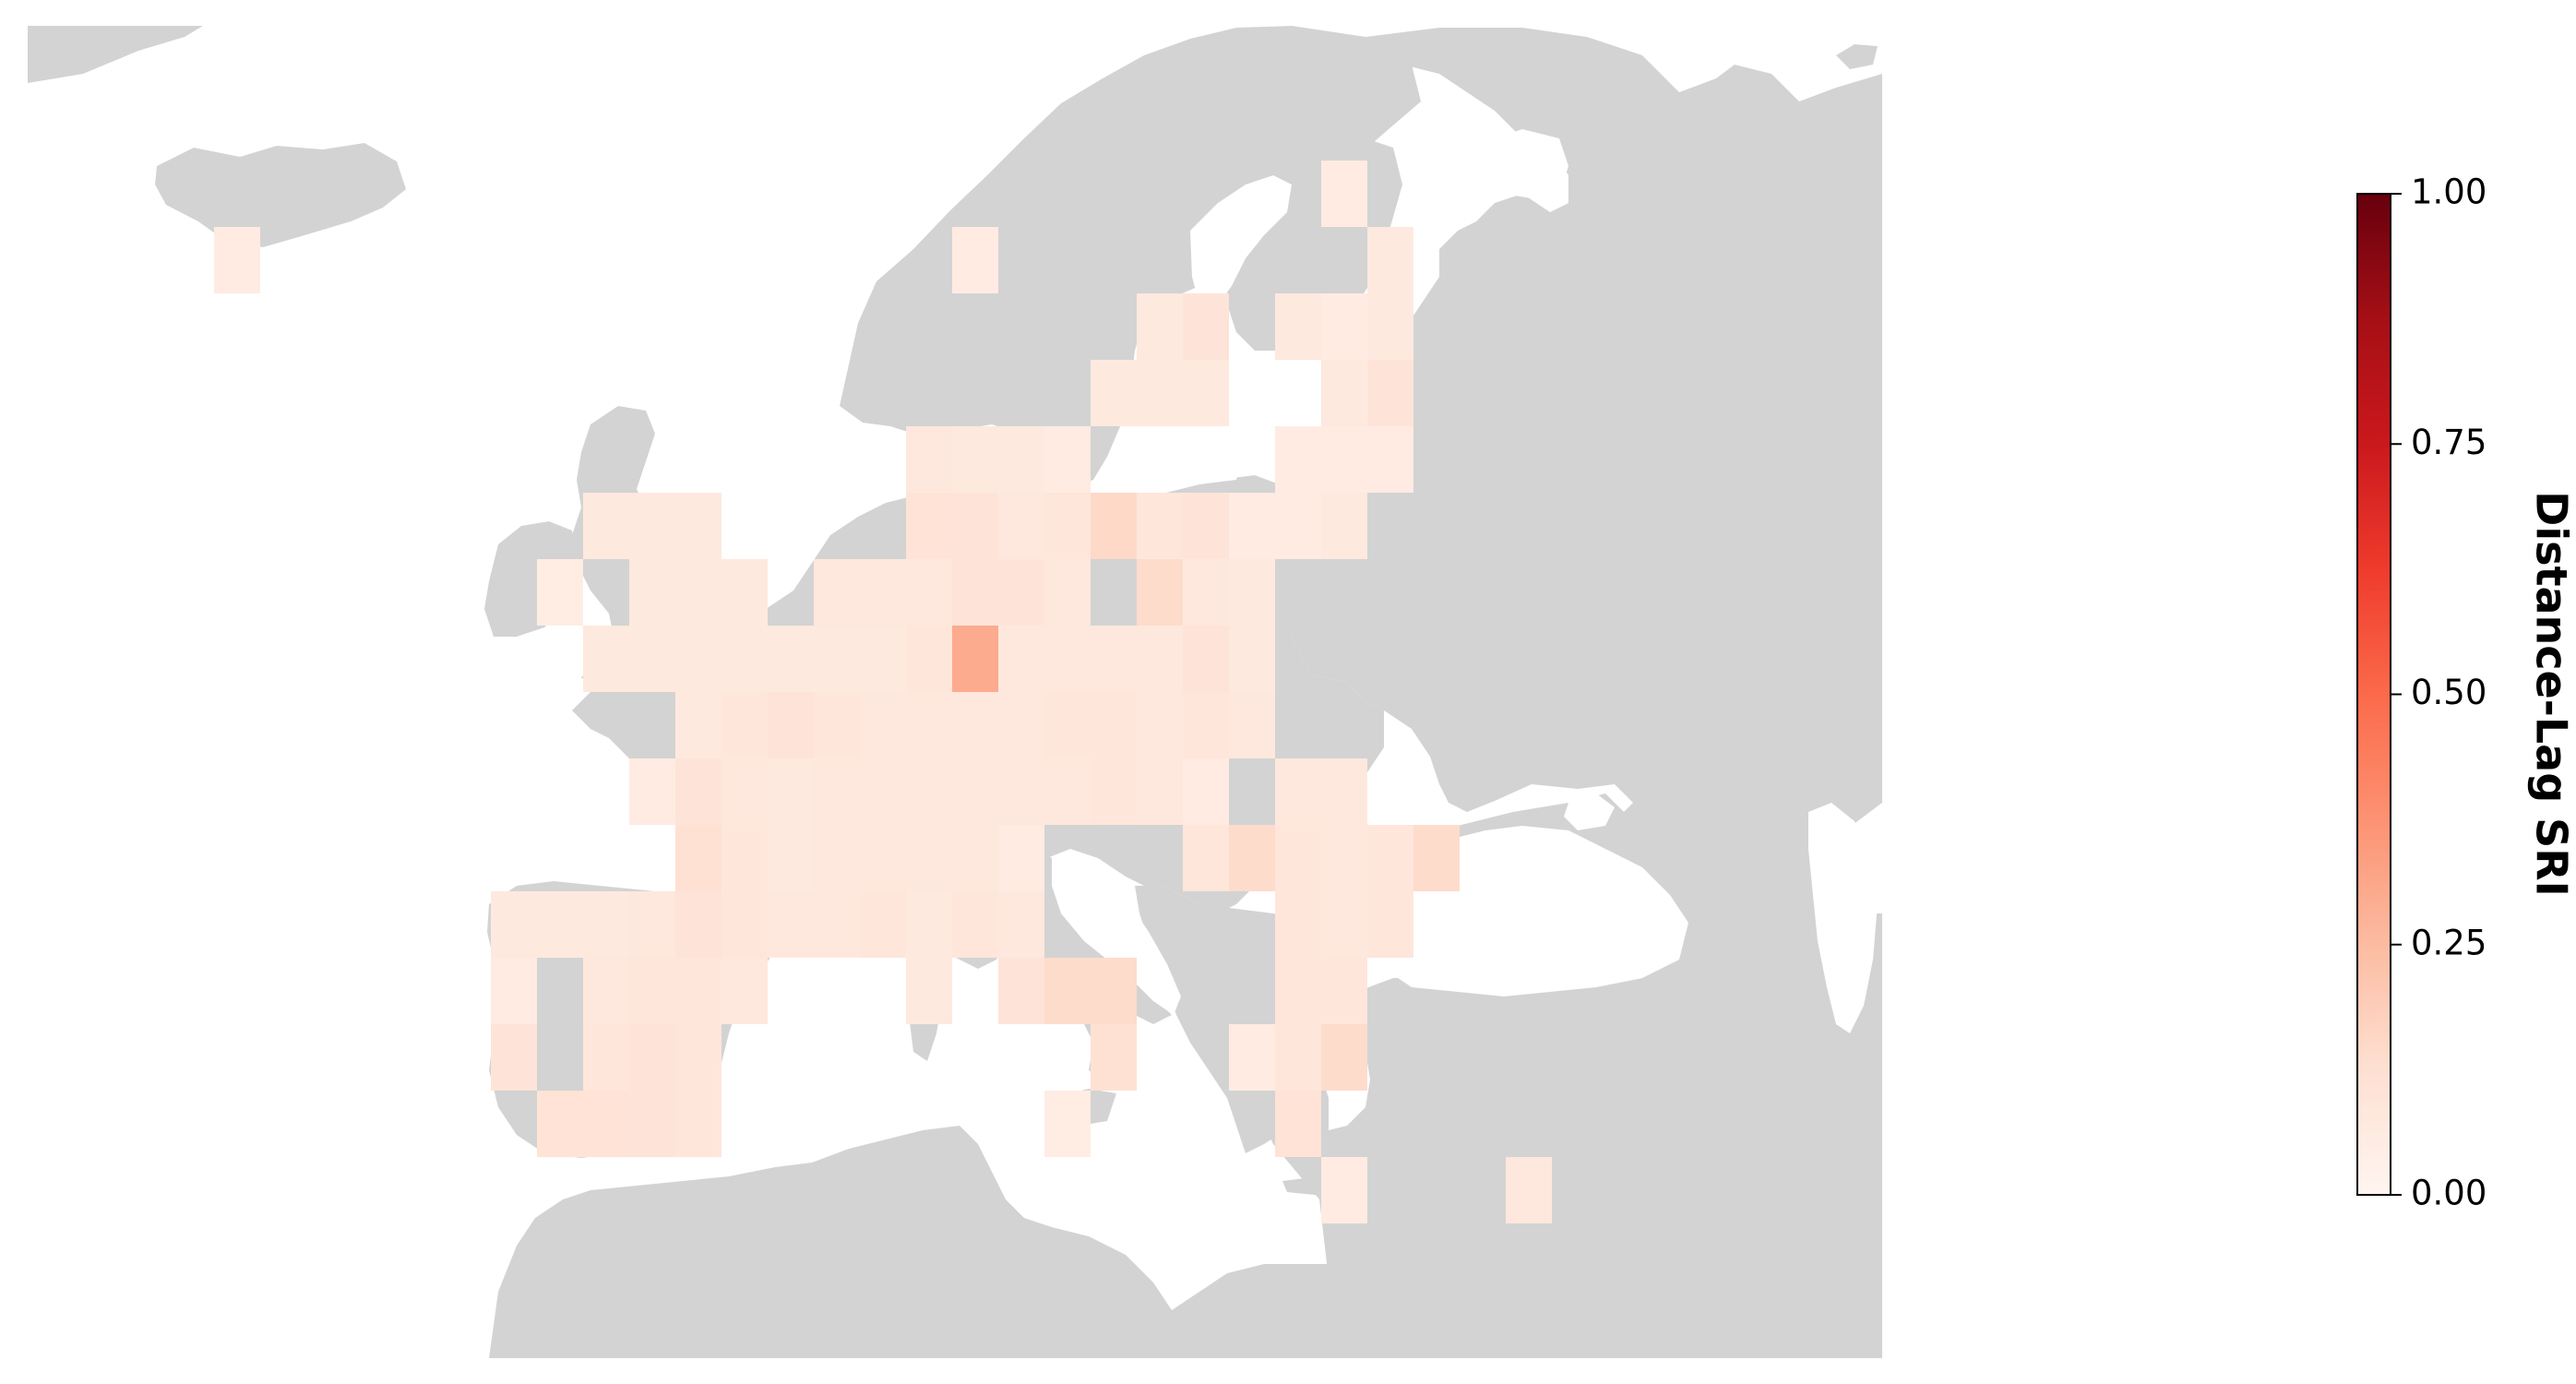 This screenshot has width=2576, height=1384. Describe the element at coordinates (2449, 942) in the screenshot. I see `colorbar-tick-label: 0.25` at that location.